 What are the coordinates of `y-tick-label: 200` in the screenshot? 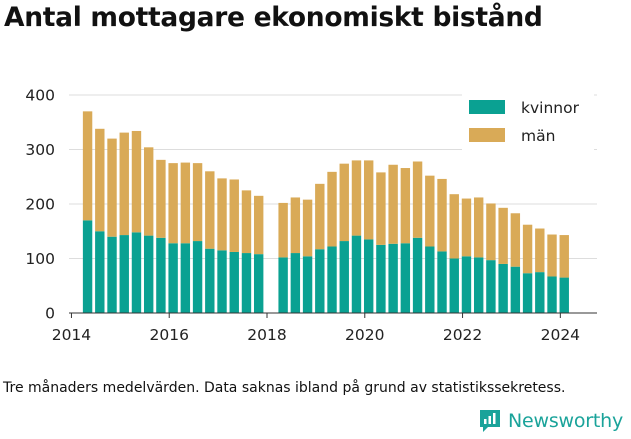 It's located at (40, 205).